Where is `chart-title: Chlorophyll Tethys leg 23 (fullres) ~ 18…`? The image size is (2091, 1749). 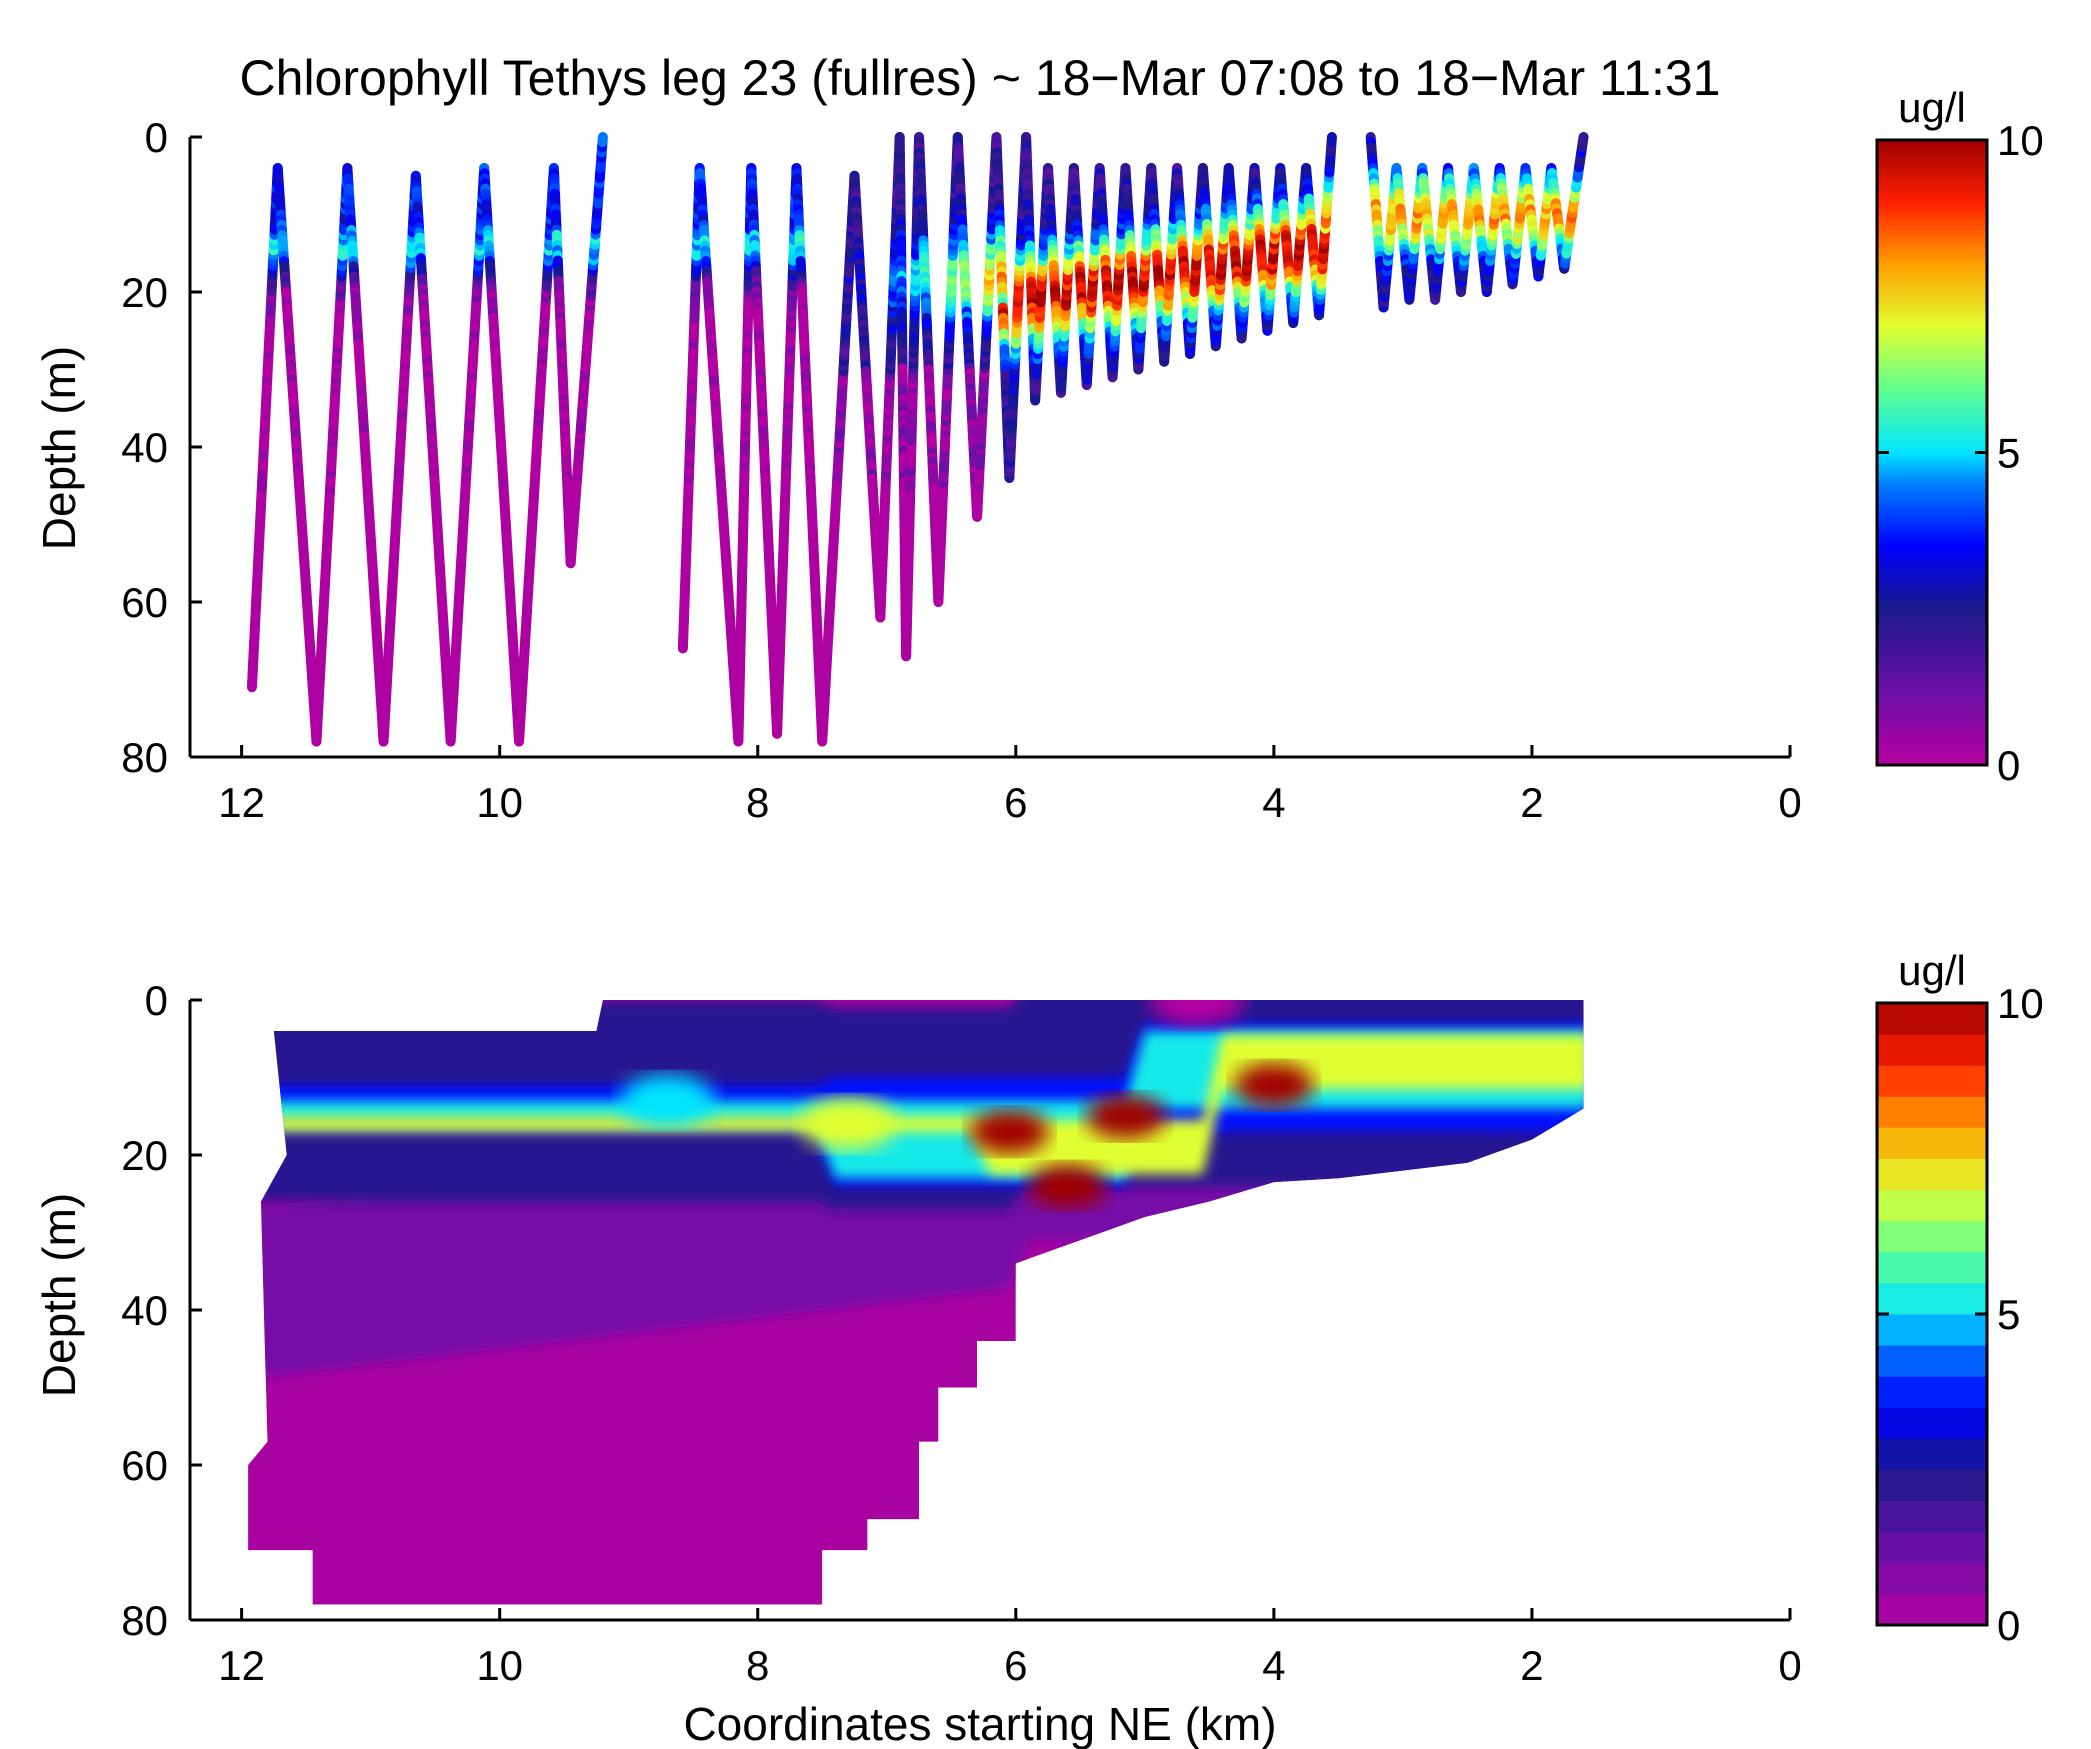 chart-title: Chlorophyll Tethys leg 23 (fullres) ~ 18… is located at coordinates (980, 78).